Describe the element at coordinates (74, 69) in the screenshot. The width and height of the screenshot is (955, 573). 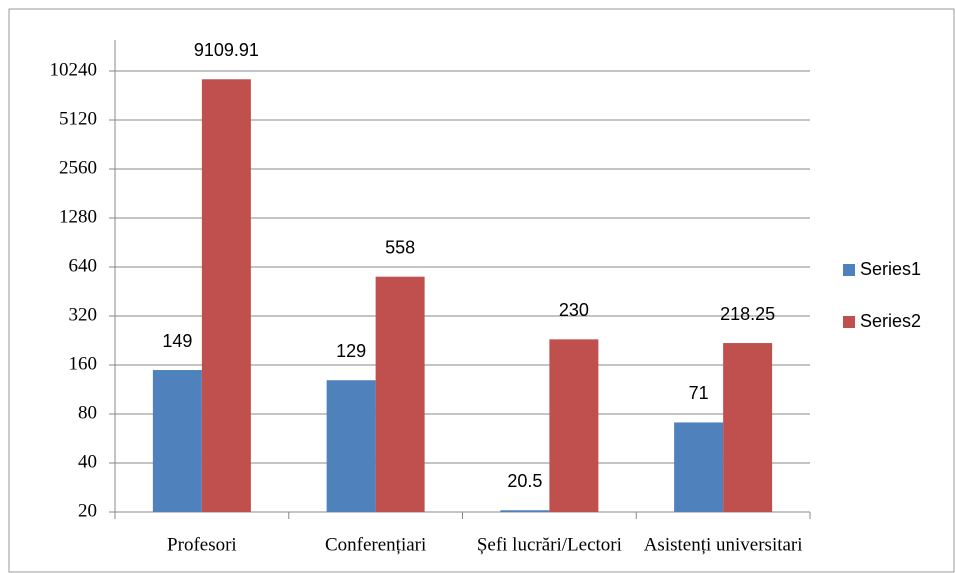
I see `y-tick-label: 10240` at that location.